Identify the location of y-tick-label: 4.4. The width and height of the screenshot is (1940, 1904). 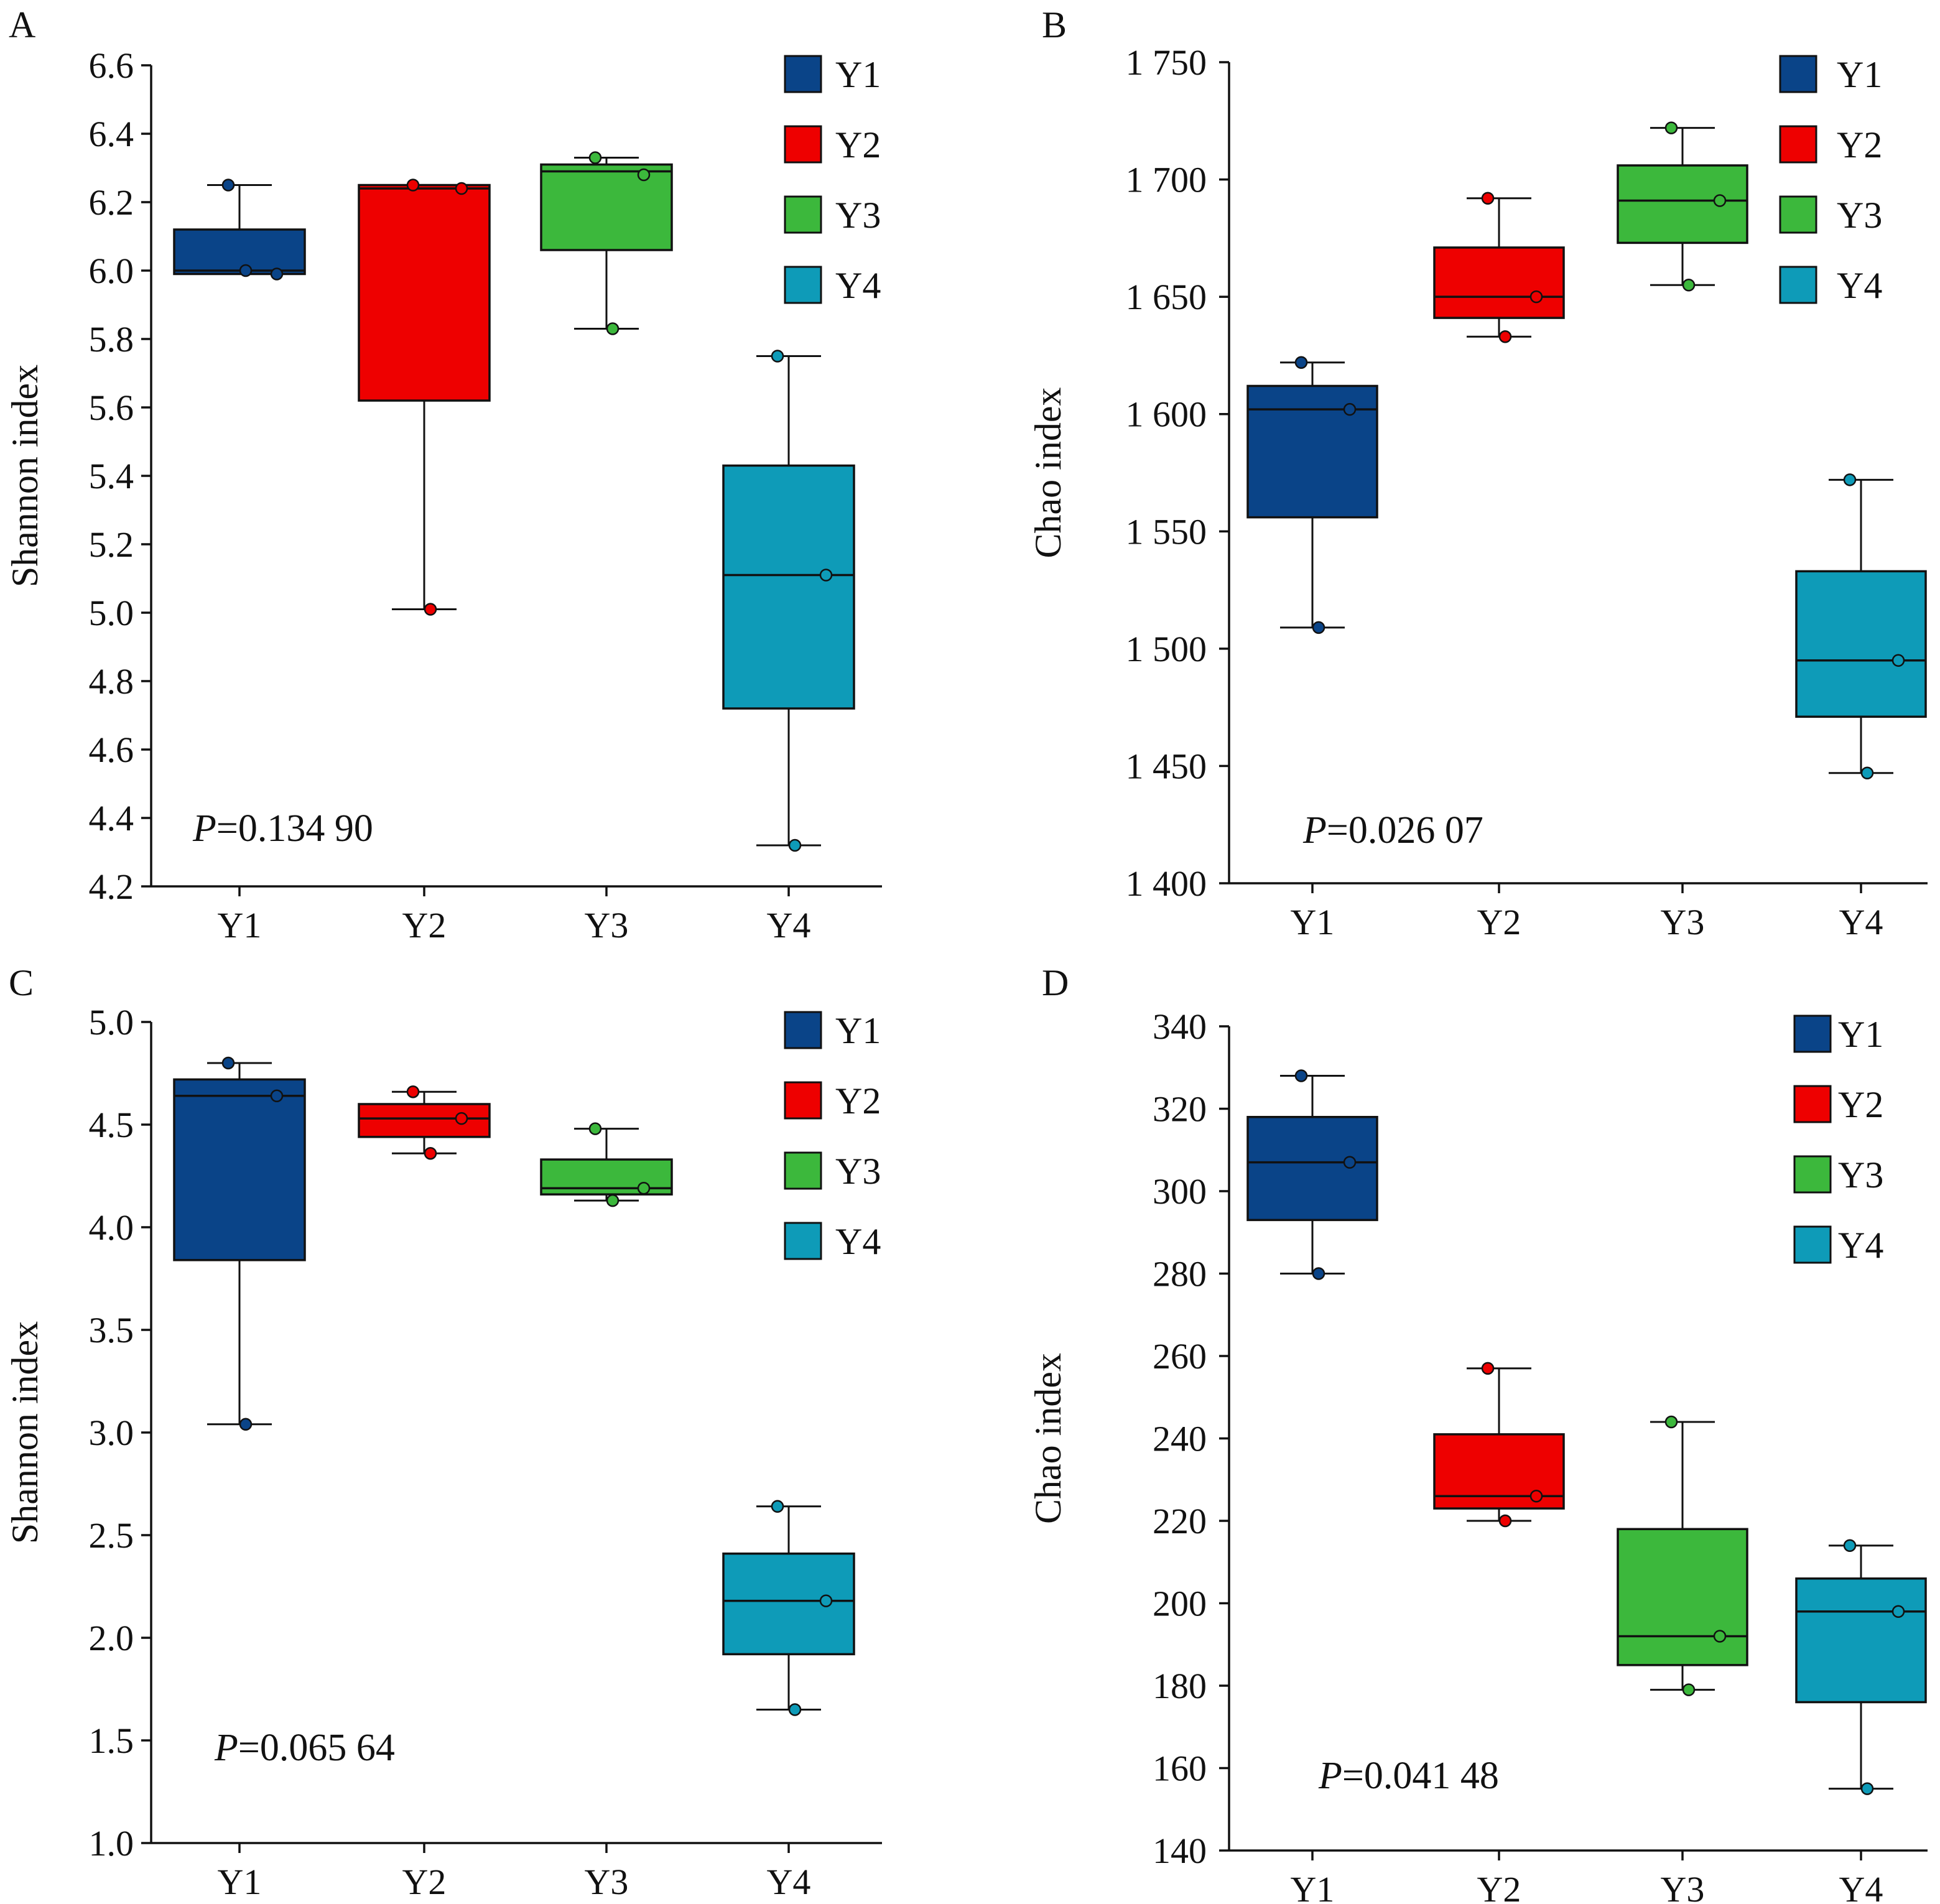
(111, 818).